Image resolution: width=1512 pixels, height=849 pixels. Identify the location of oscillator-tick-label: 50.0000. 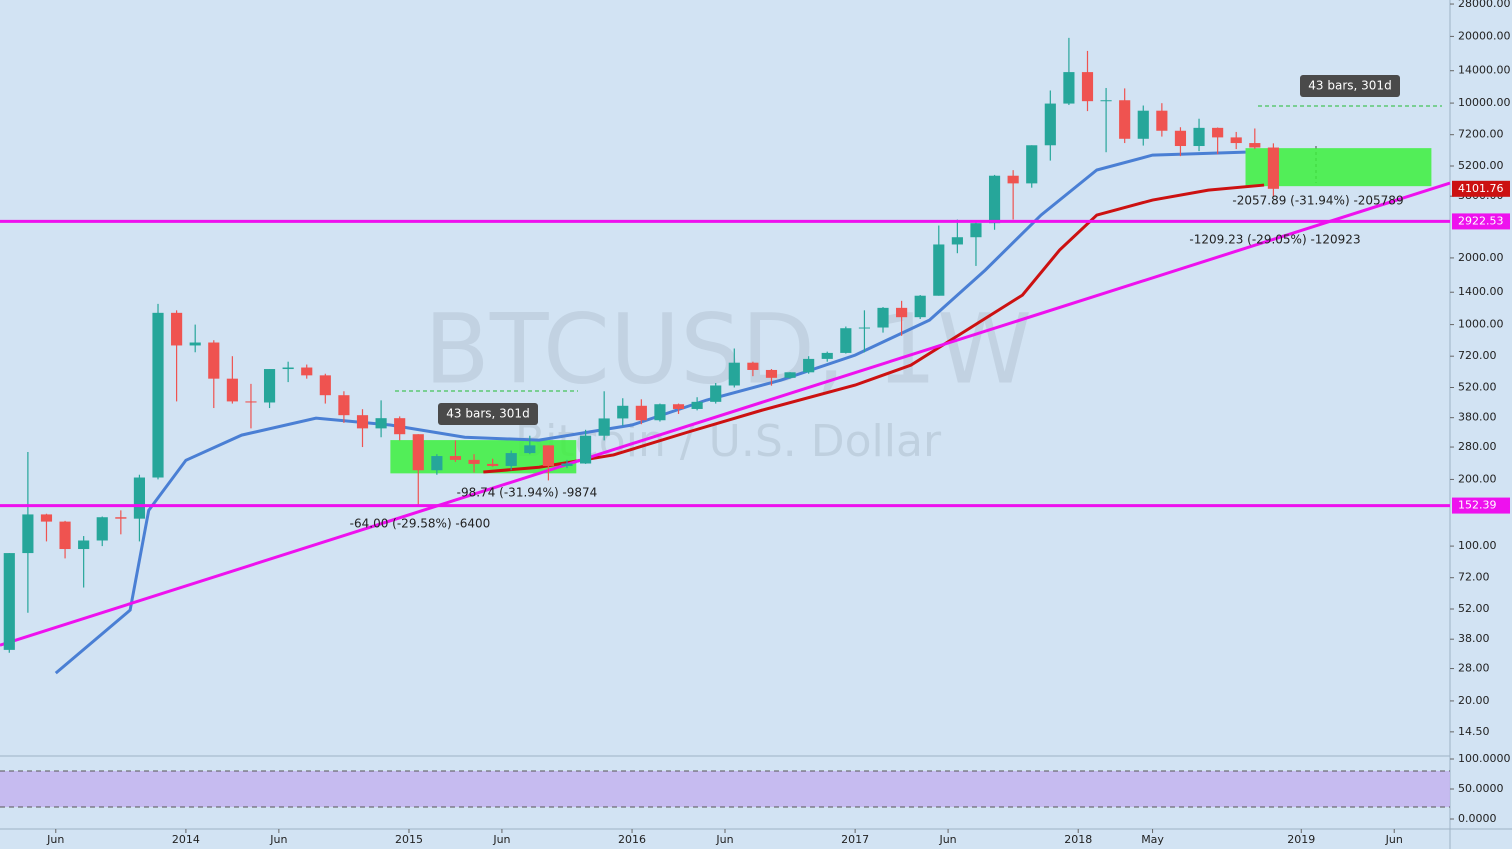
(1481, 788).